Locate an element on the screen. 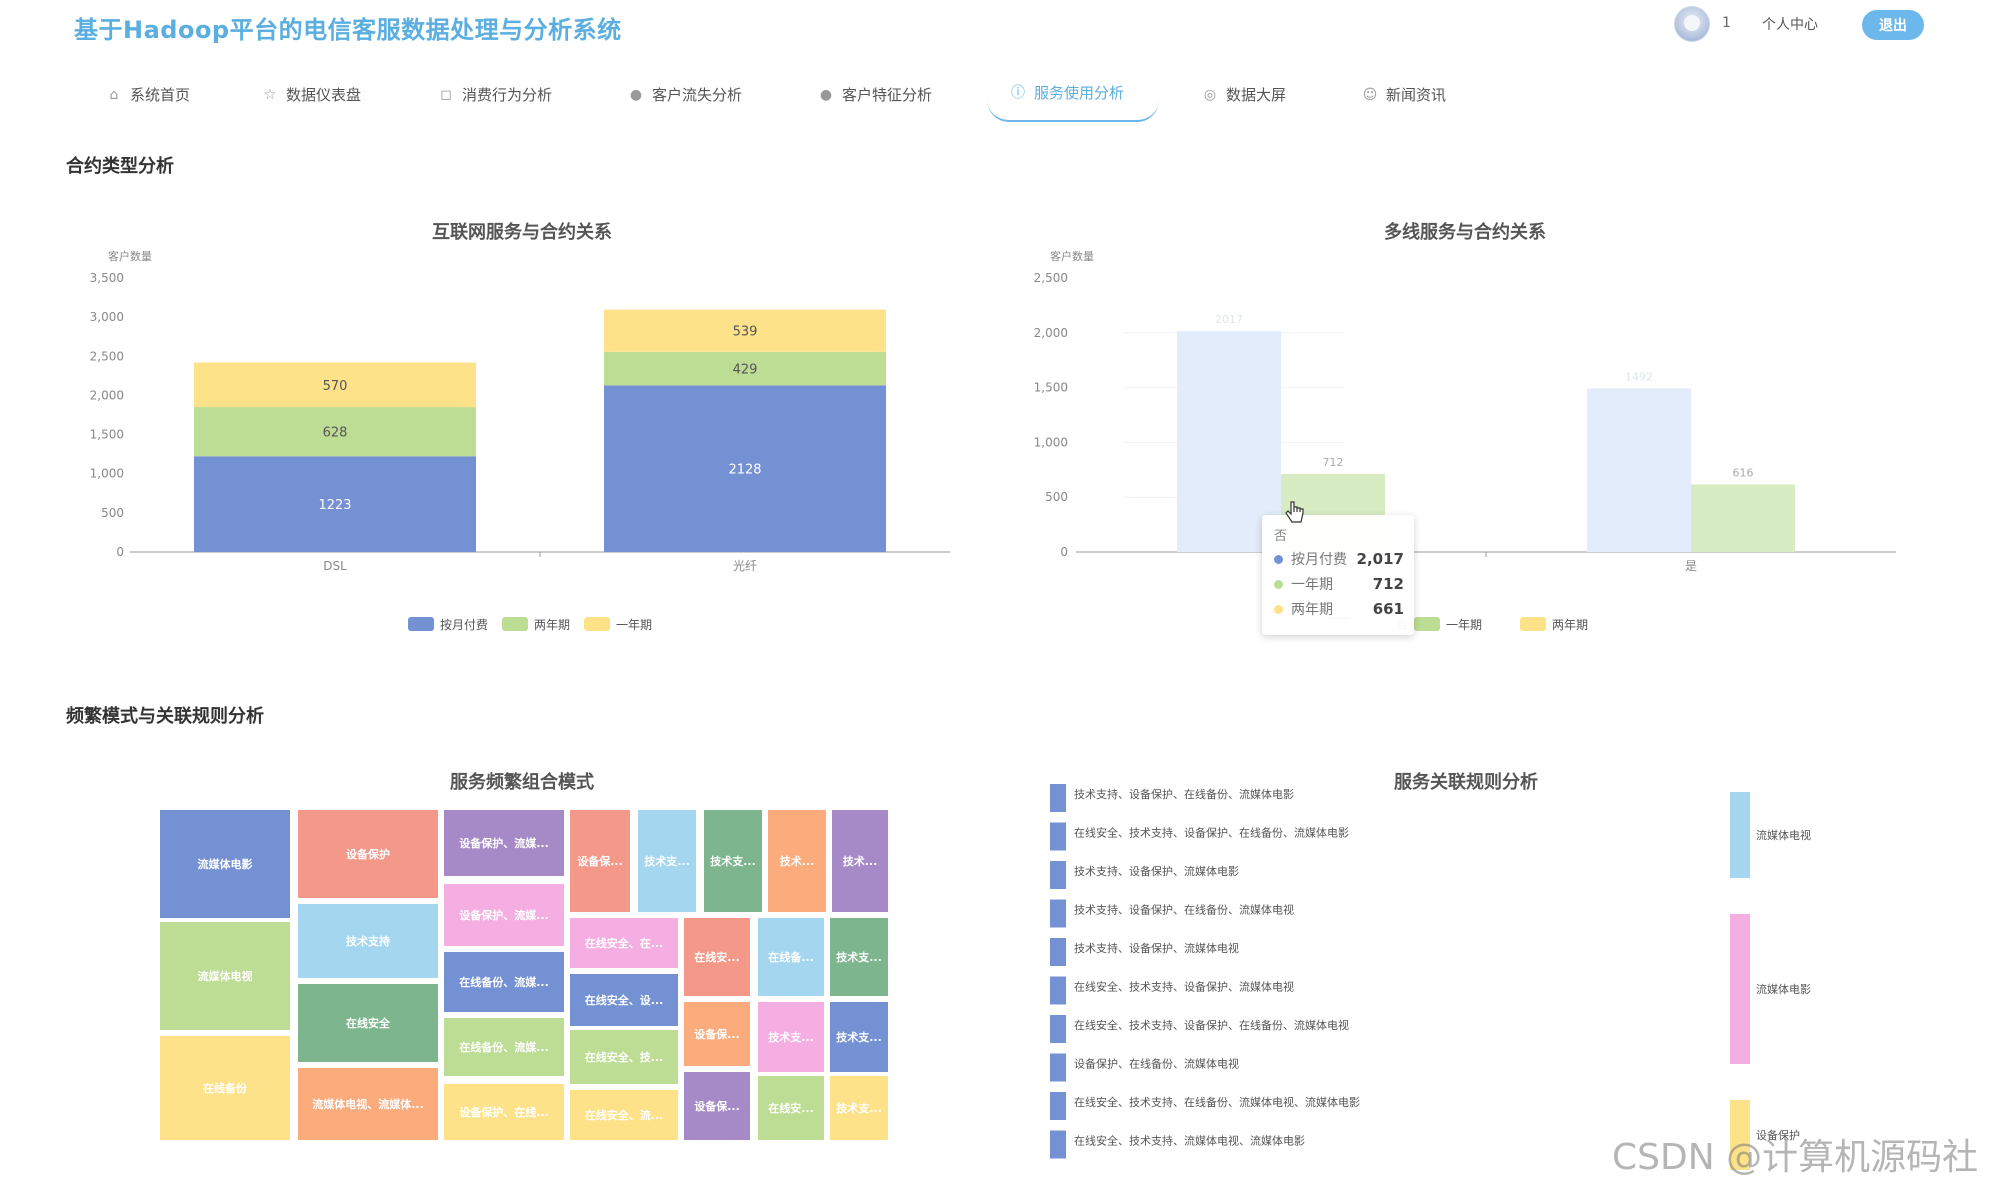 The height and width of the screenshot is (1183, 1992). tooltip-row-value: 661 is located at coordinates (1388, 609).